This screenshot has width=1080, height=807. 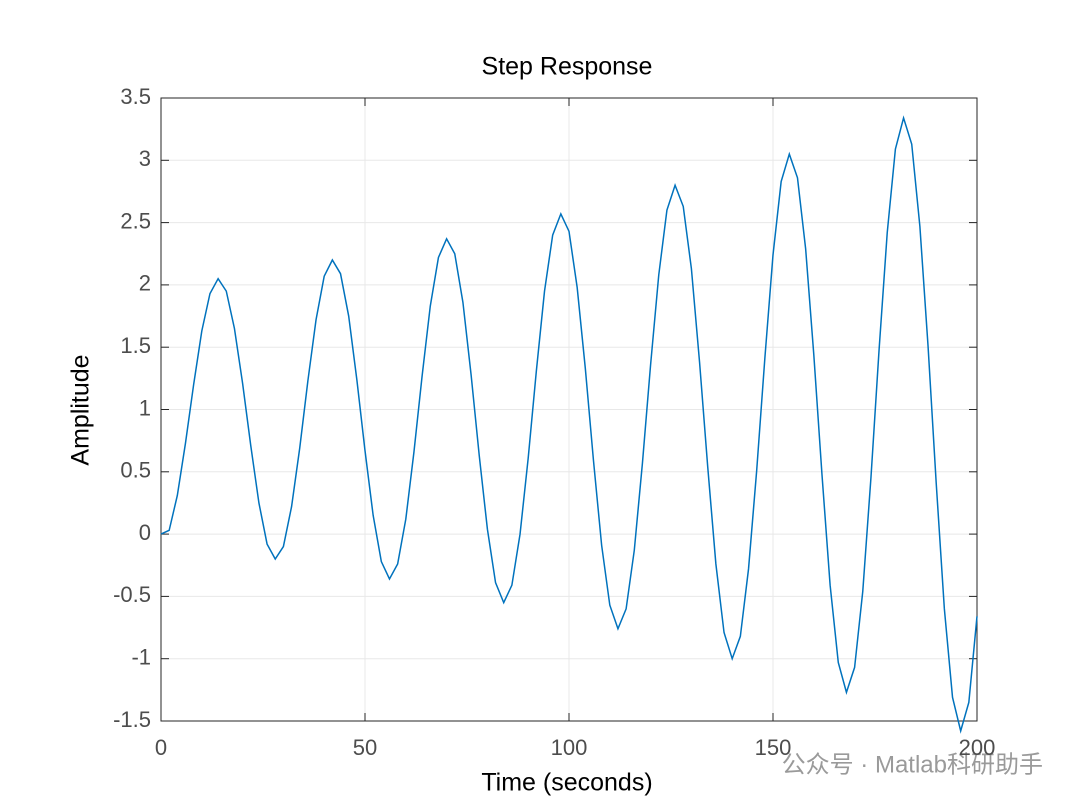 I want to click on x-tick-label: 0, so click(x=161, y=747).